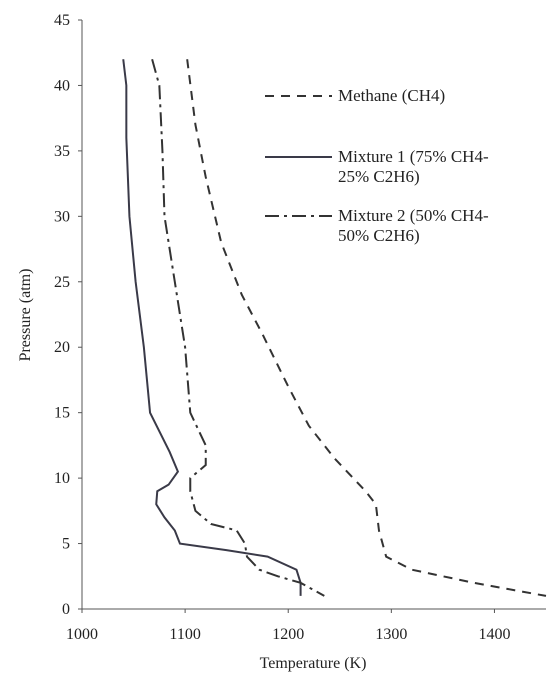  What do you see at coordinates (494, 634) in the screenshot?
I see `x-tick-label: 1400` at bounding box center [494, 634].